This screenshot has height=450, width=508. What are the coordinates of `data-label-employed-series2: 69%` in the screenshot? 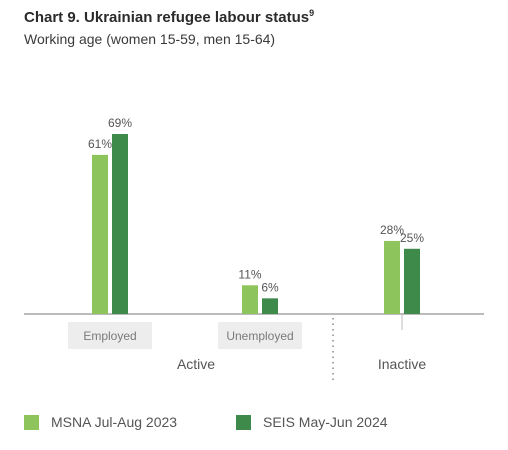 It's located at (120, 123).